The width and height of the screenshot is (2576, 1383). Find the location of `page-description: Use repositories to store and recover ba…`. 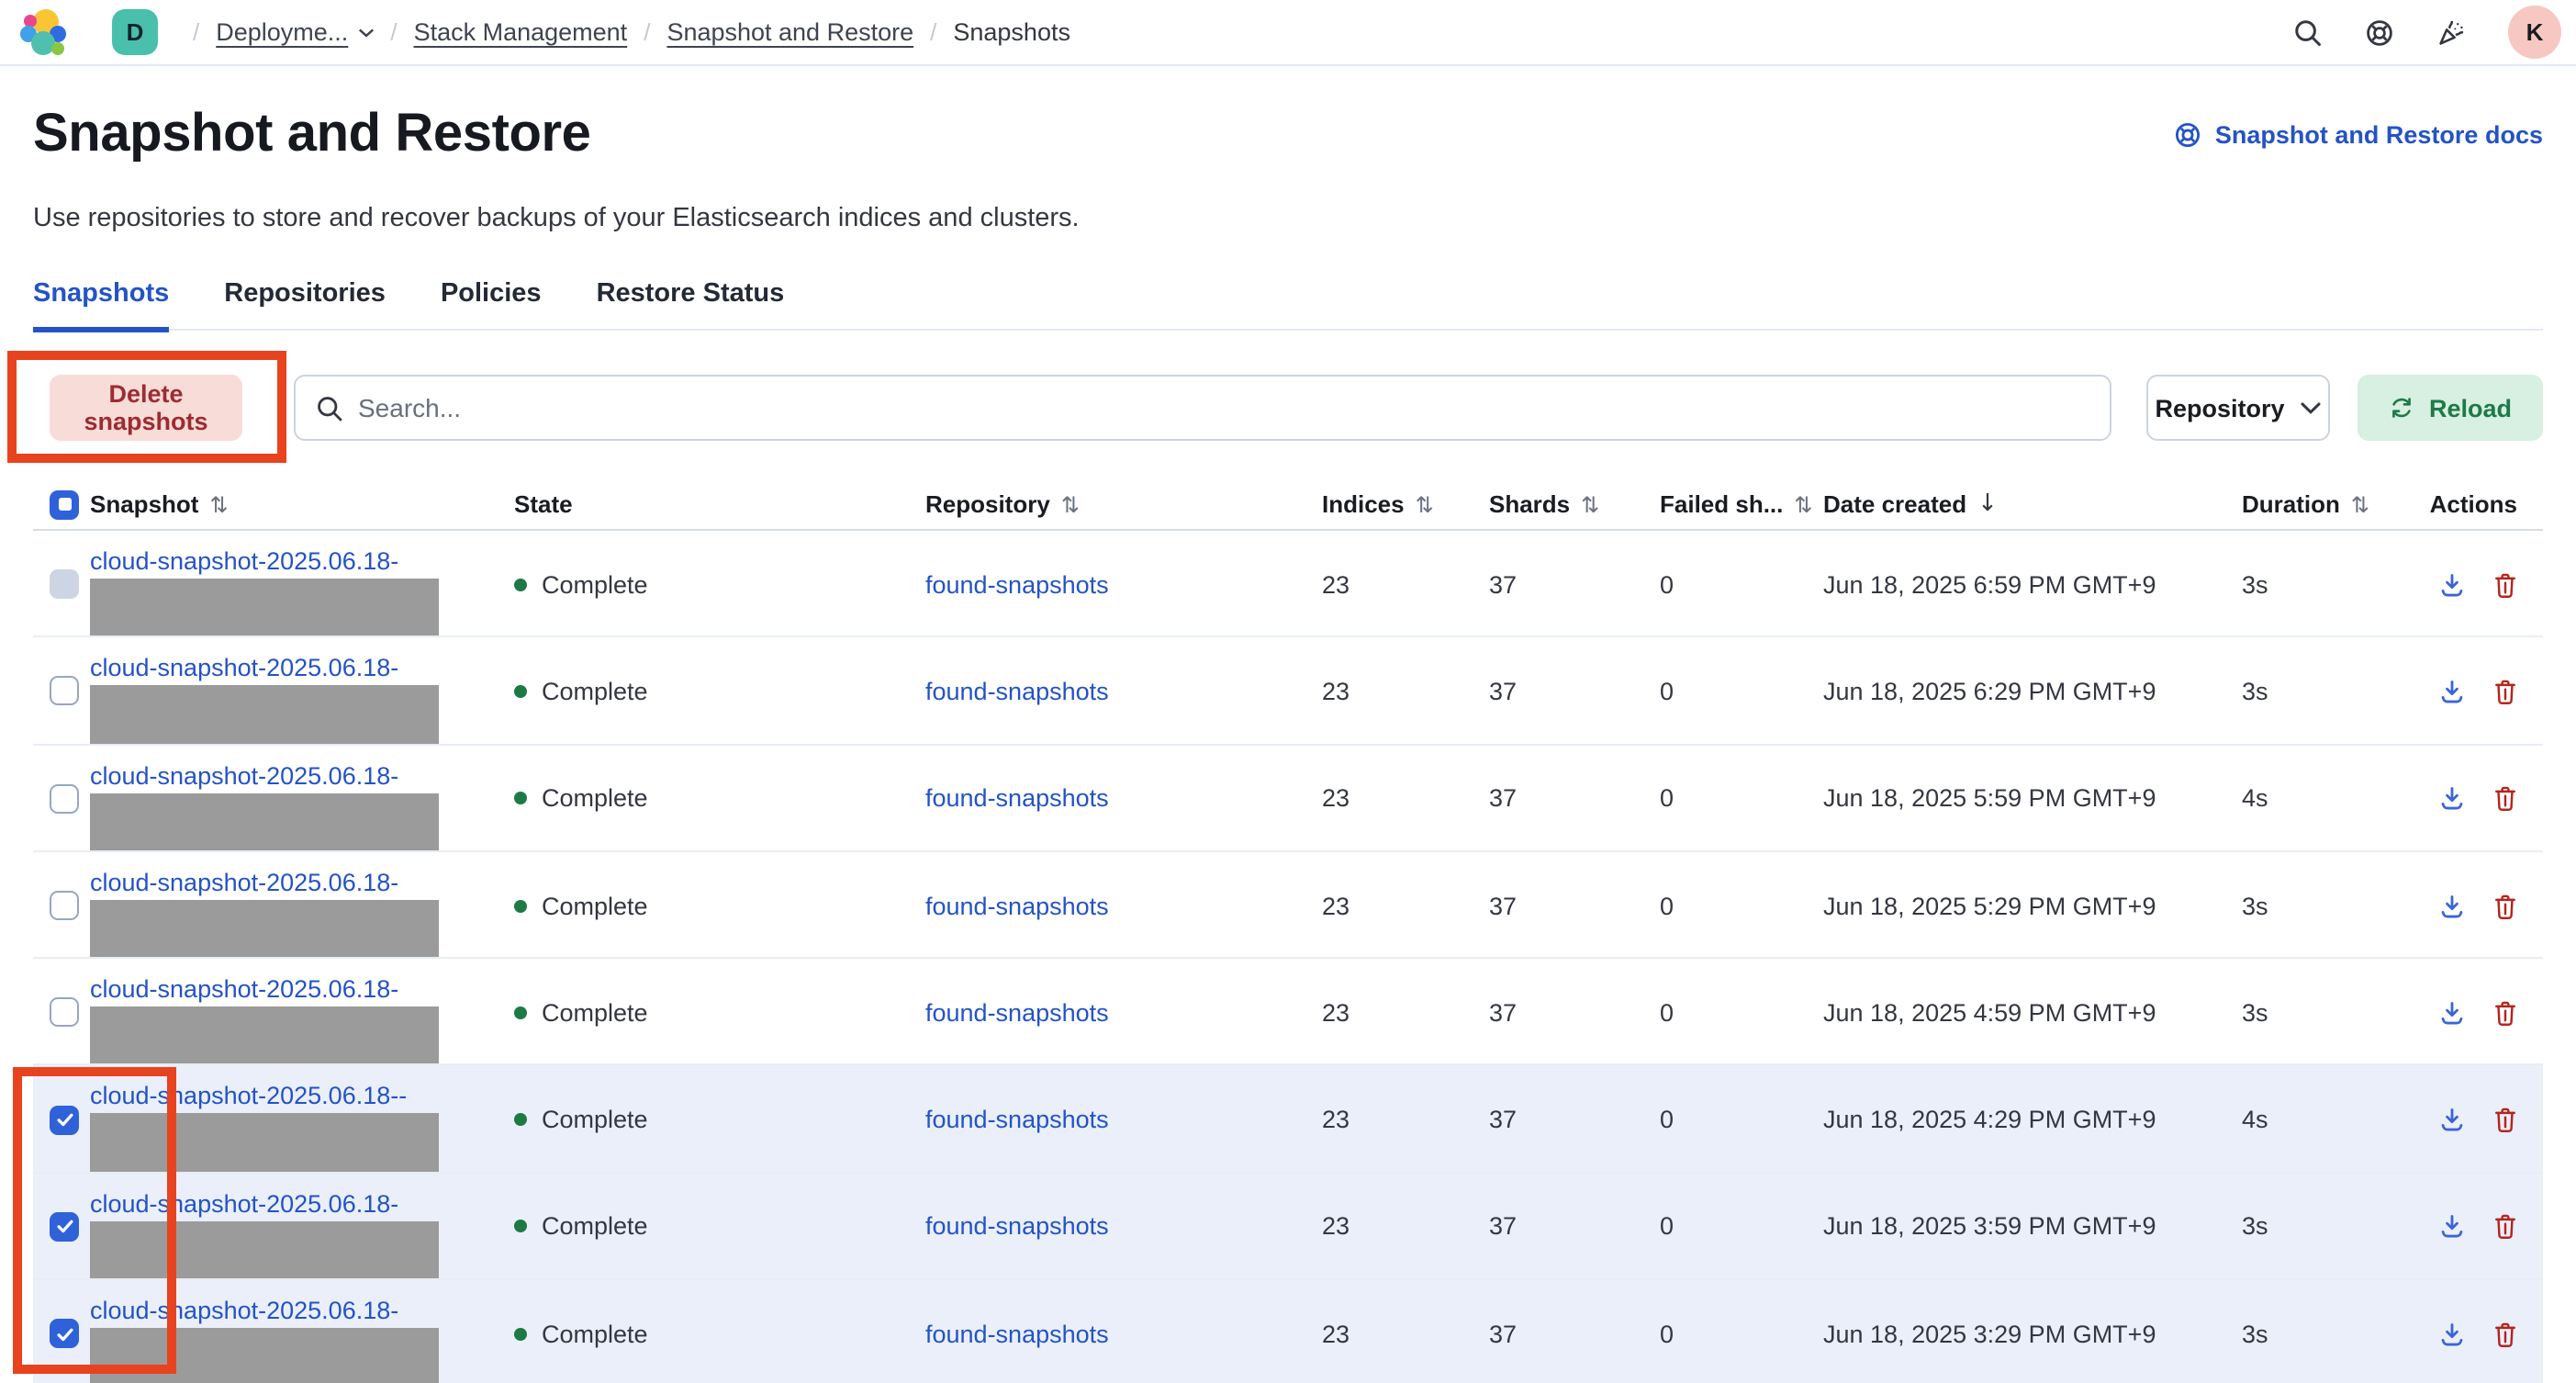

page-description: Use repositories to store and recover ba… is located at coordinates (556, 218).